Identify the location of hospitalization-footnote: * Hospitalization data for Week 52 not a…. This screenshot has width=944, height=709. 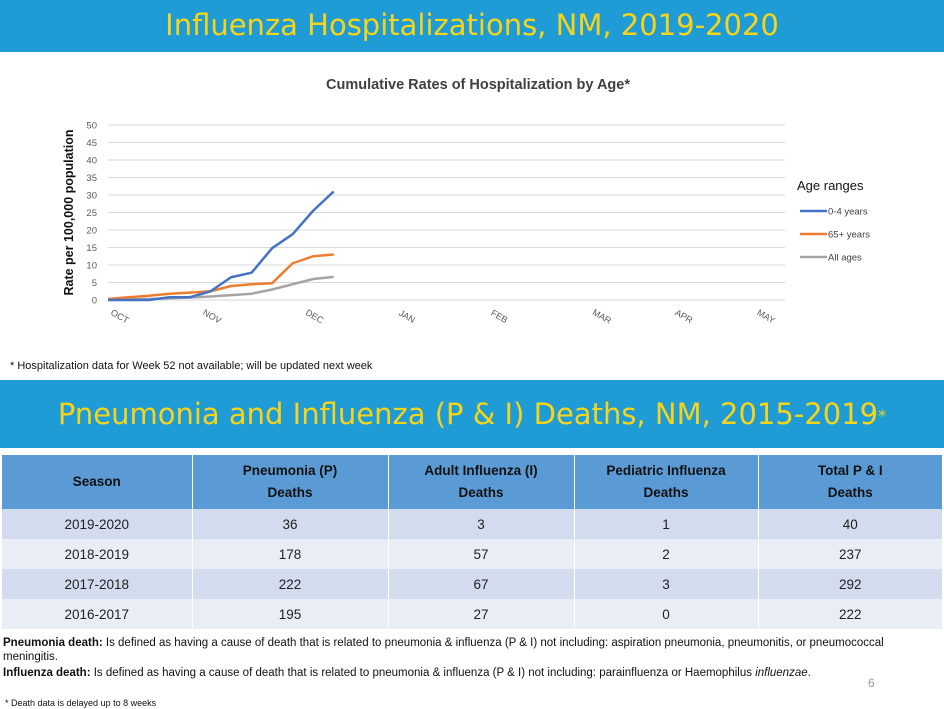
(191, 366).